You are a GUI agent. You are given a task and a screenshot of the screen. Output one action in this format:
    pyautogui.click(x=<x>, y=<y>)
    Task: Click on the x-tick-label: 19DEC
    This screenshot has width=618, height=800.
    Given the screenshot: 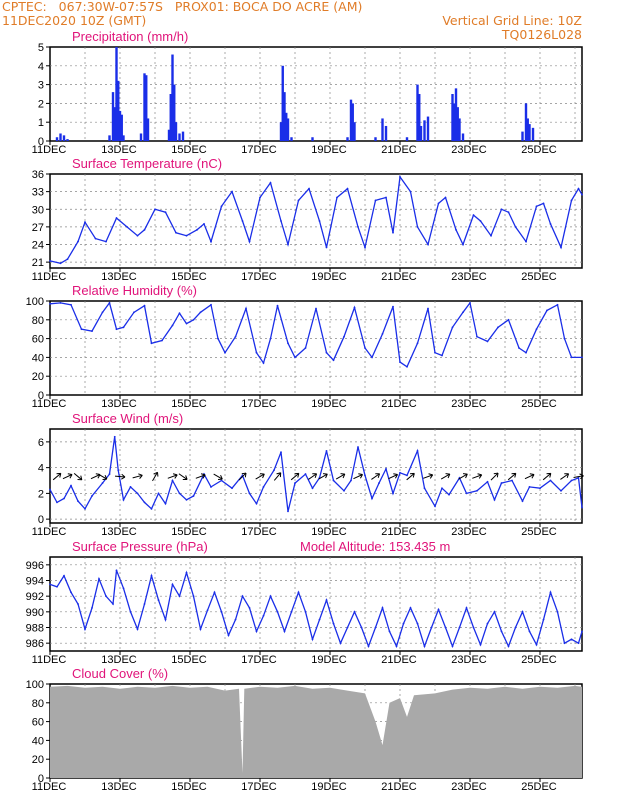 What is the action you would take?
    pyautogui.click(x=329, y=404)
    